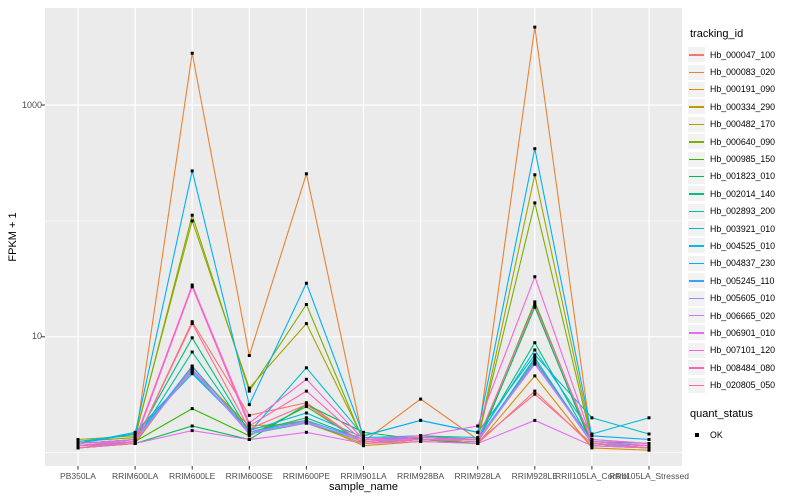  What do you see at coordinates (192, 476) in the screenshot?
I see `x-tick-label: RRIM600LE` at bounding box center [192, 476].